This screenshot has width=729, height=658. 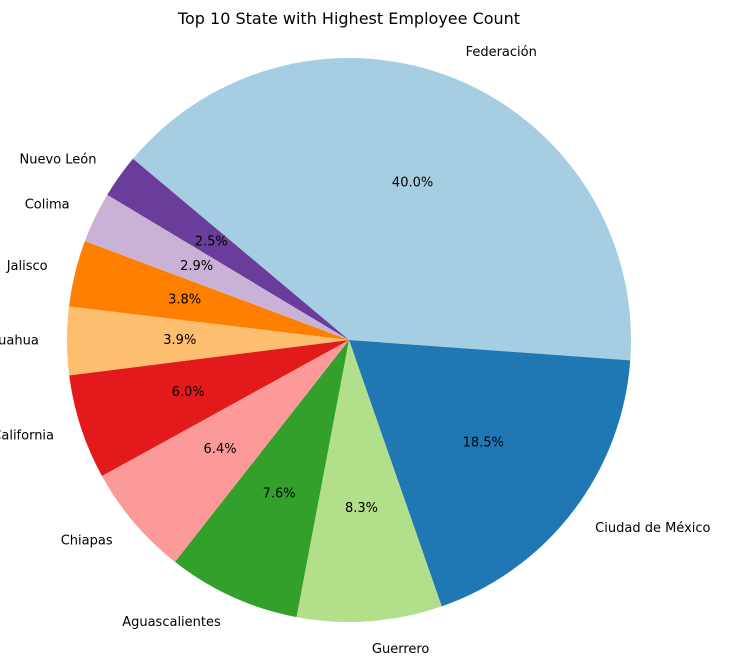 What do you see at coordinates (27, 266) in the screenshot?
I see `slice-category-label: Jalisco` at bounding box center [27, 266].